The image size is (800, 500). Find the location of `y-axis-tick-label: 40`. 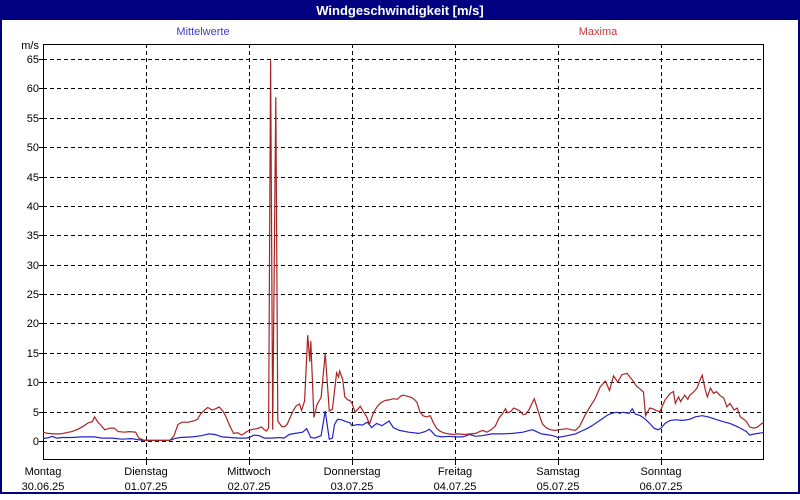

y-axis-tick-label: 40 is located at coordinates (32, 206).